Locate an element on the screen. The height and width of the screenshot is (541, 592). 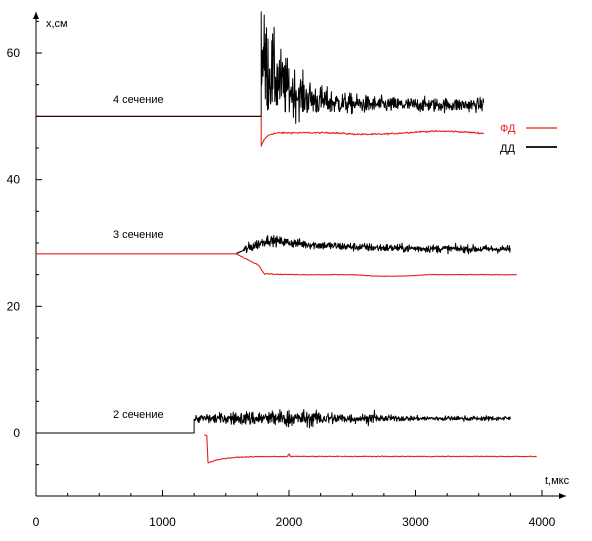
x-tick-label: 2000 is located at coordinates (289, 522).